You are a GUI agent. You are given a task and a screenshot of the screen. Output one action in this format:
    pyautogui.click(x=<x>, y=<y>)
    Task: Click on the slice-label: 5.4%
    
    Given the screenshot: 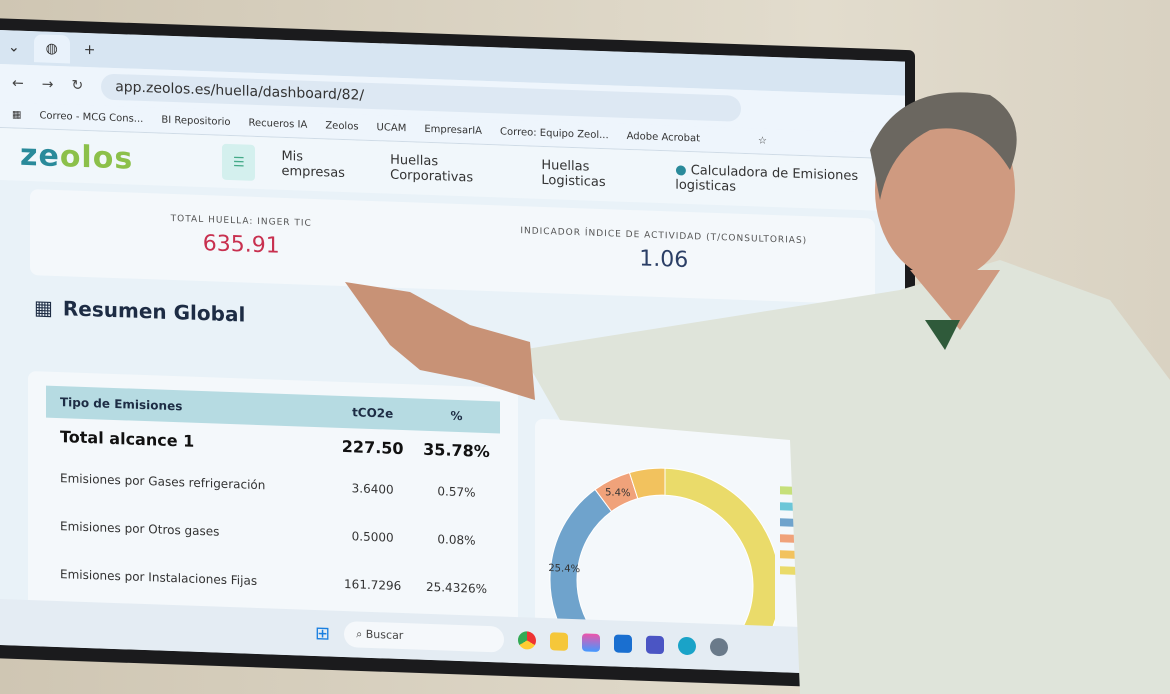 What is the action you would take?
    pyautogui.click(x=617, y=493)
    